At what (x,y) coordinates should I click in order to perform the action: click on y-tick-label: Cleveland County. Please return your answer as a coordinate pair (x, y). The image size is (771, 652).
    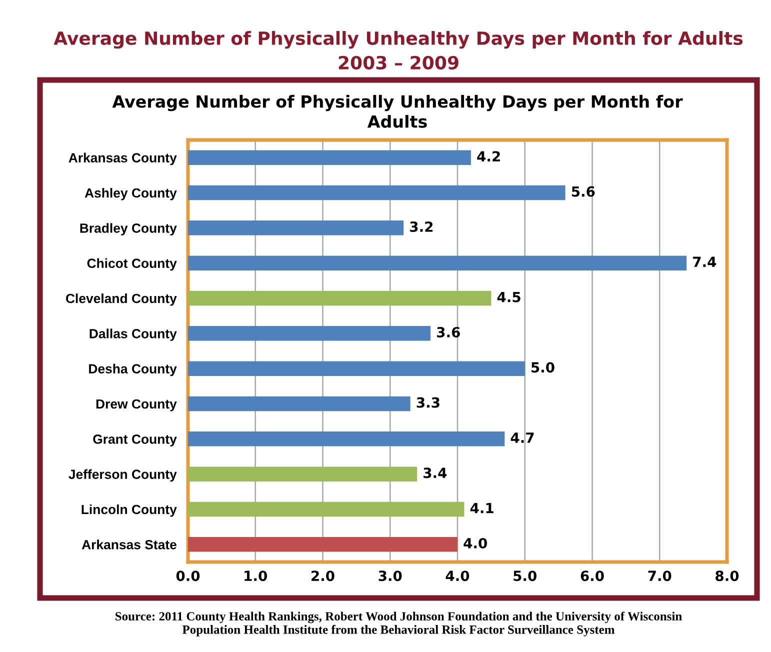
    Looking at the image, I should click on (121, 299).